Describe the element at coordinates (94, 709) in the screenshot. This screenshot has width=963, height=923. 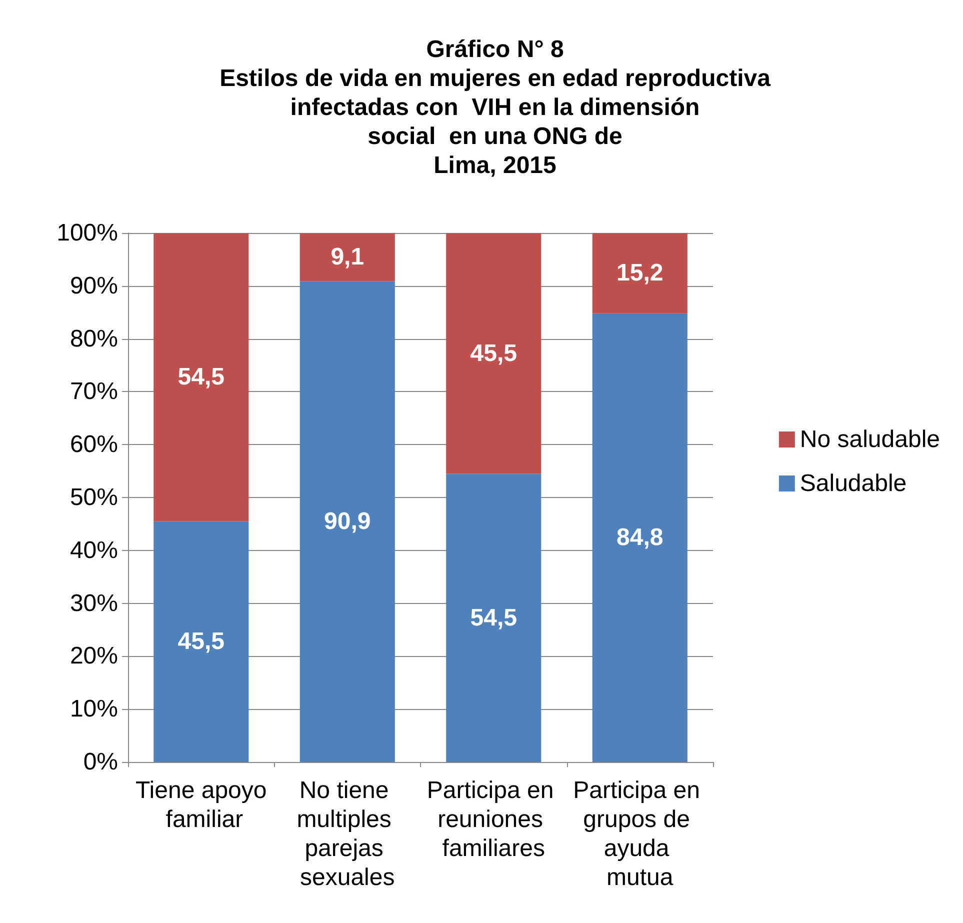
I see `y-tick-label: 10%` at that location.